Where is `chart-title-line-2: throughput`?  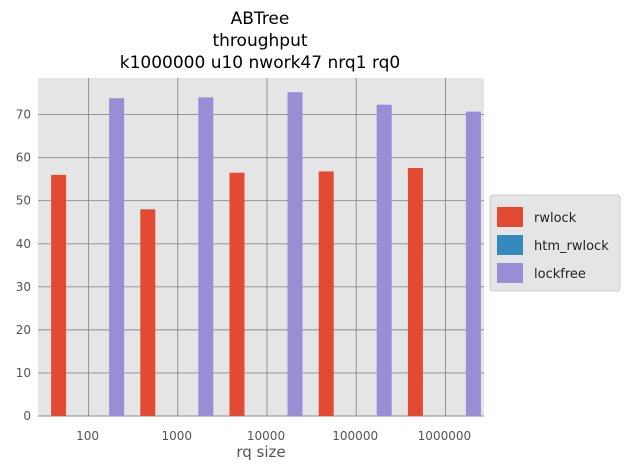 chart-title-line-2: throughput is located at coordinates (259, 41).